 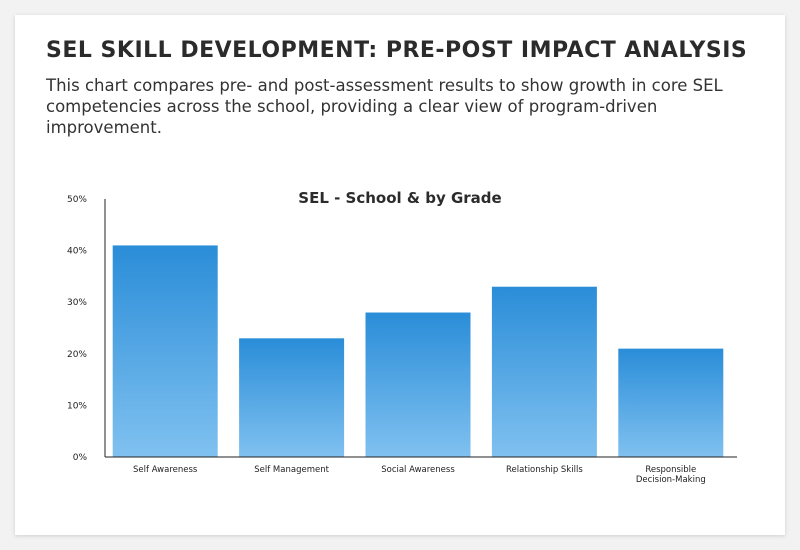 I want to click on x-tick-label: Relationship Skills, so click(x=544, y=470).